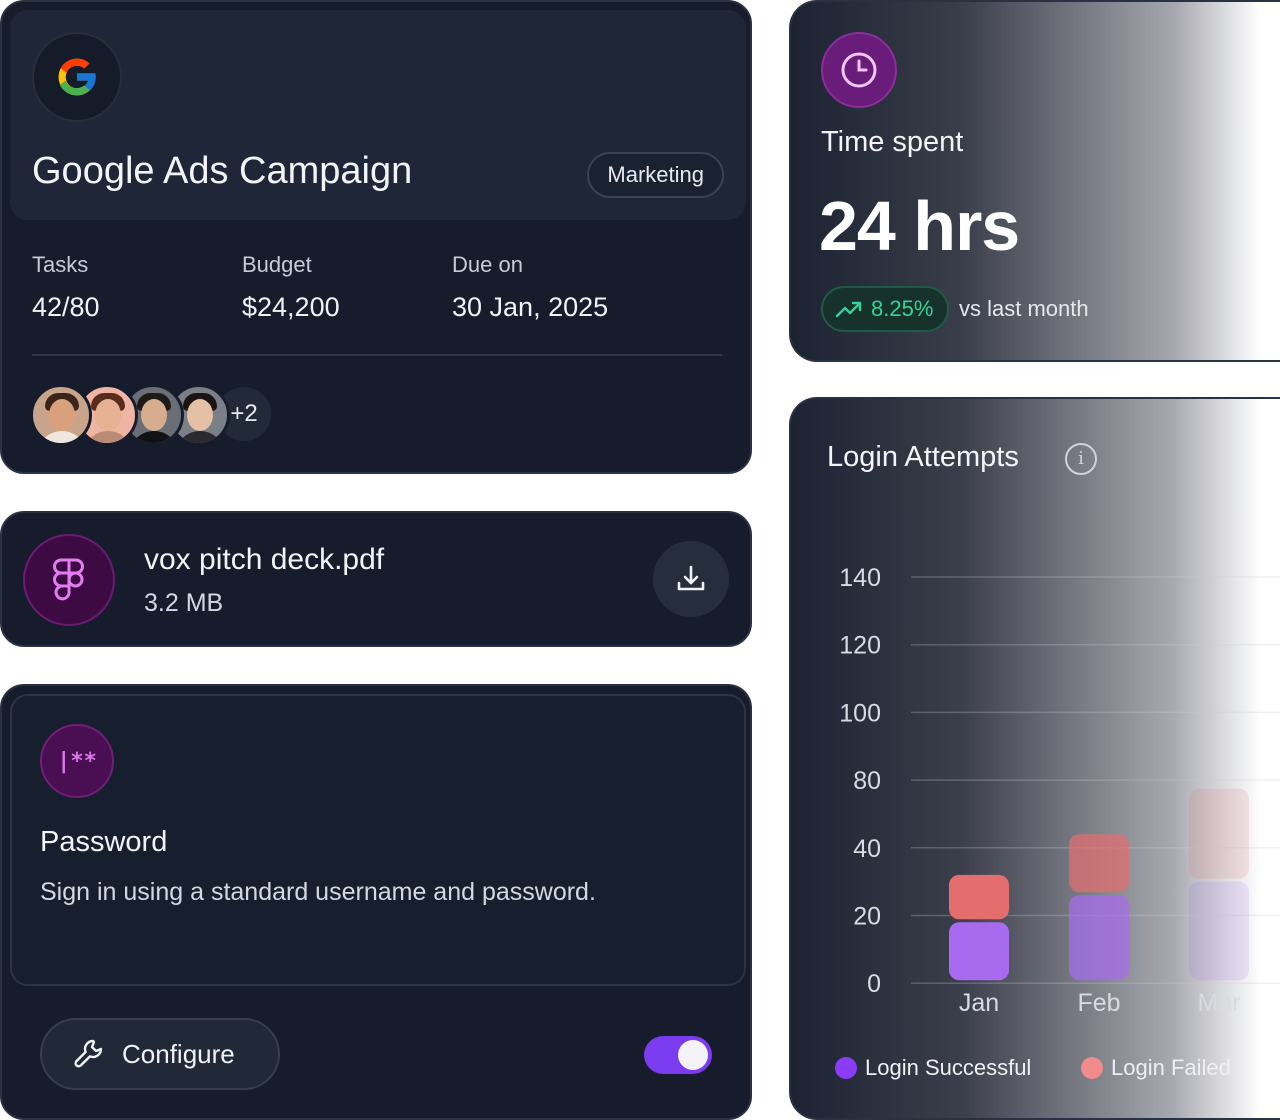  What do you see at coordinates (376, 579) in the screenshot?
I see `file-card: vox pitch deck.pdf 3.2 MB` at bounding box center [376, 579].